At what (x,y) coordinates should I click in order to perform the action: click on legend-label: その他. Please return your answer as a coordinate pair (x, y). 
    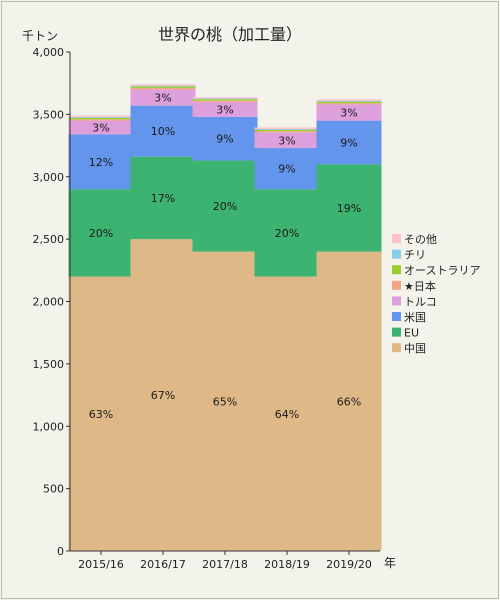
    Looking at the image, I should click on (420, 239).